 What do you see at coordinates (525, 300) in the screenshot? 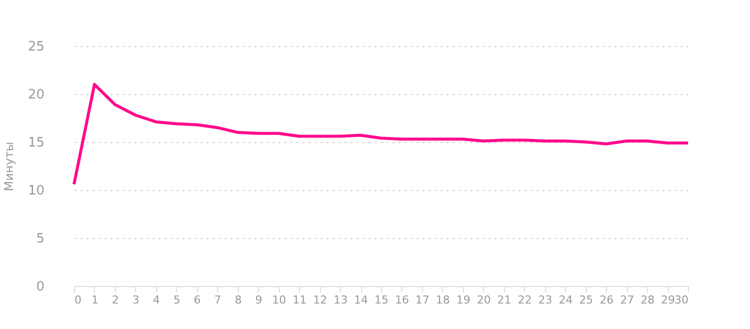
I see `x-tick-label: 22` at bounding box center [525, 300].